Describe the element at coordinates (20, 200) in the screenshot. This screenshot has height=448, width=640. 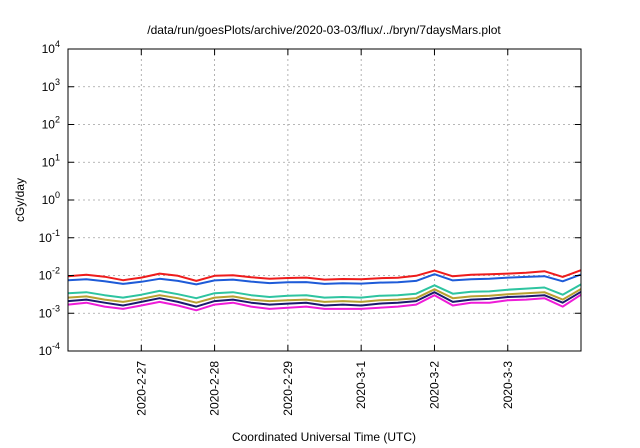
I see `y-axis-label: cGy/day` at that location.